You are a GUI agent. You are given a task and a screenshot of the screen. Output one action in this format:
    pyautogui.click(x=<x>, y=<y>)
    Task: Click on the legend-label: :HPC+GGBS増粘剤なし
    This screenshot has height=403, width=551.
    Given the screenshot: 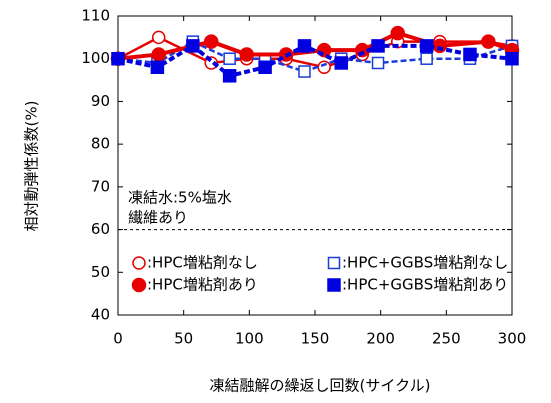 What is the action you would take?
    pyautogui.click(x=425, y=263)
    